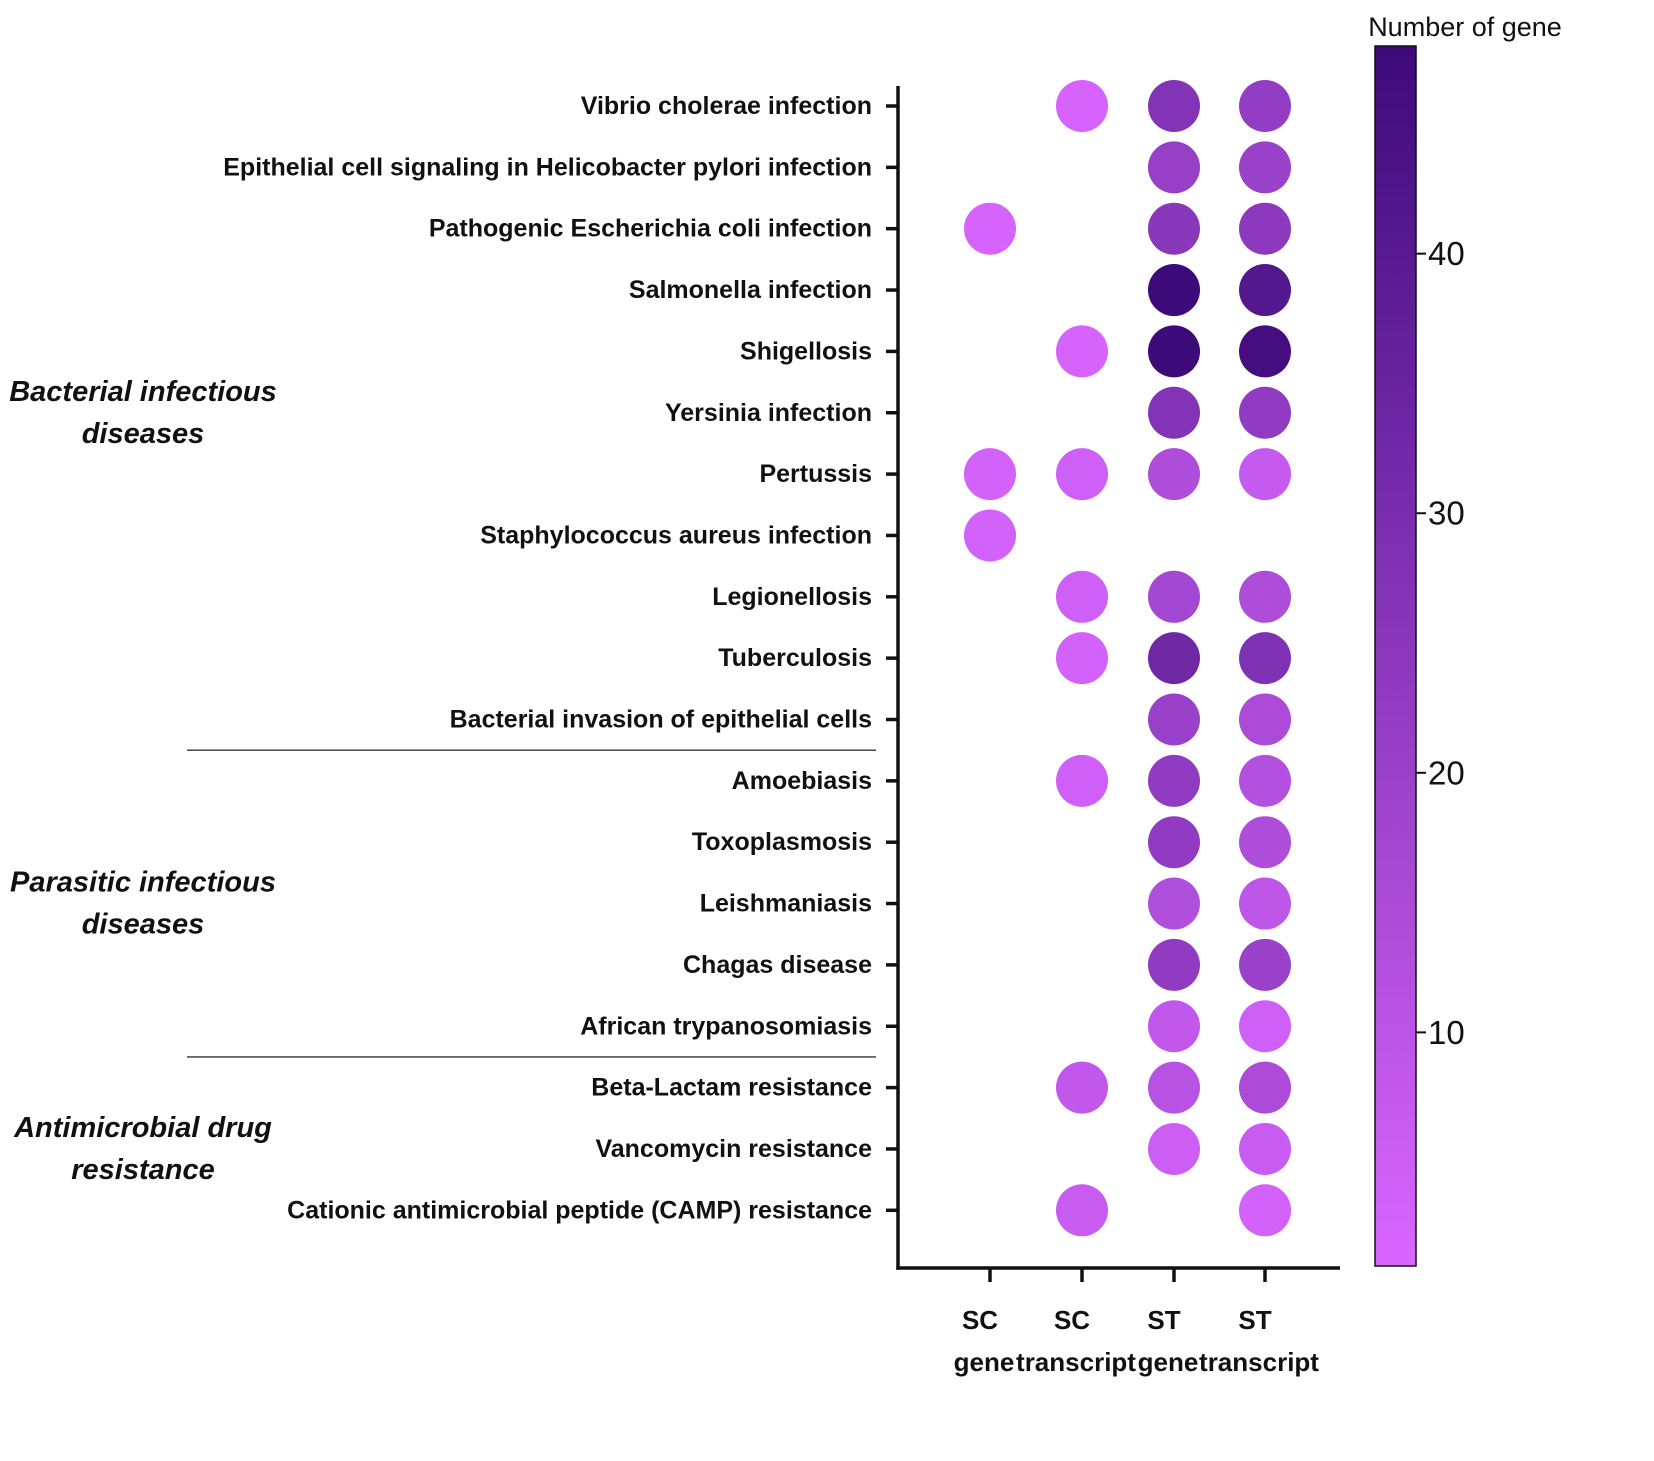  Describe the element at coordinates (143, 392) in the screenshot. I see `group-label-line1: Bacterial infectious` at that location.